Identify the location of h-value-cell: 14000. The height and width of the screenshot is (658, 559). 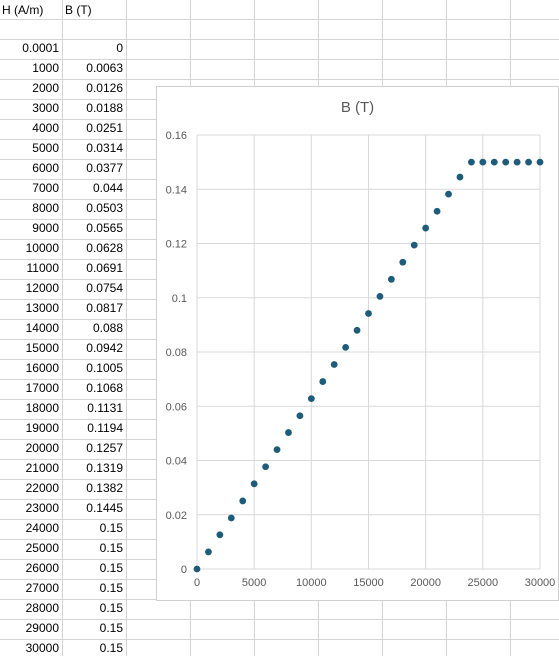
(42, 328).